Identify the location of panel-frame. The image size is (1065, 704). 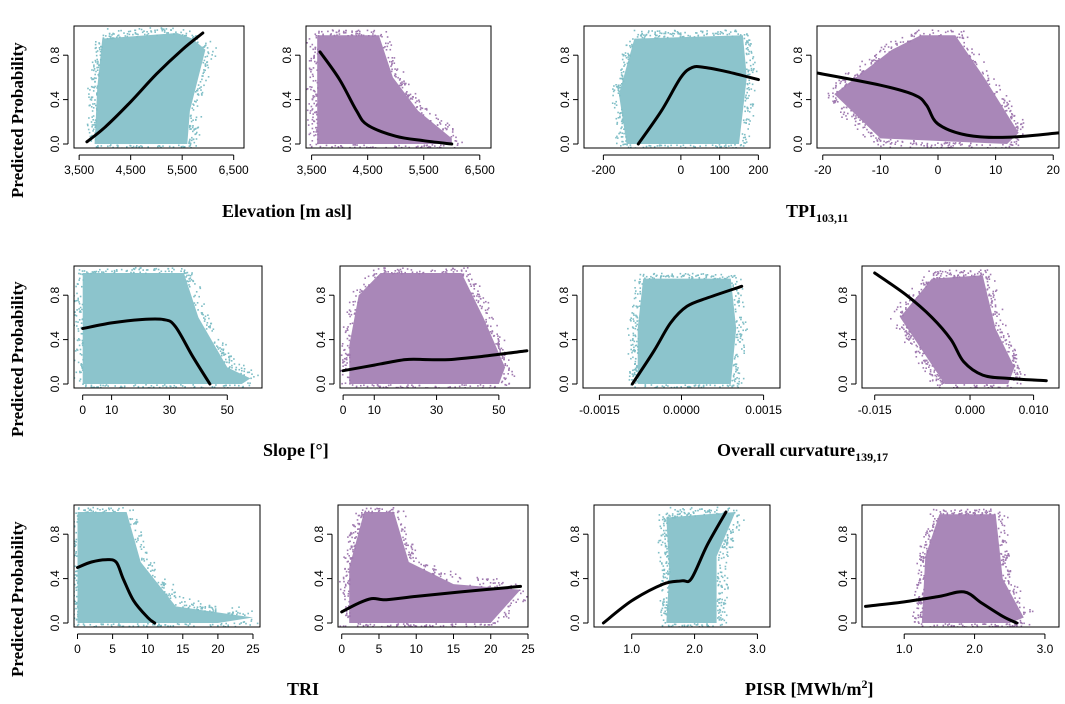
(682, 566).